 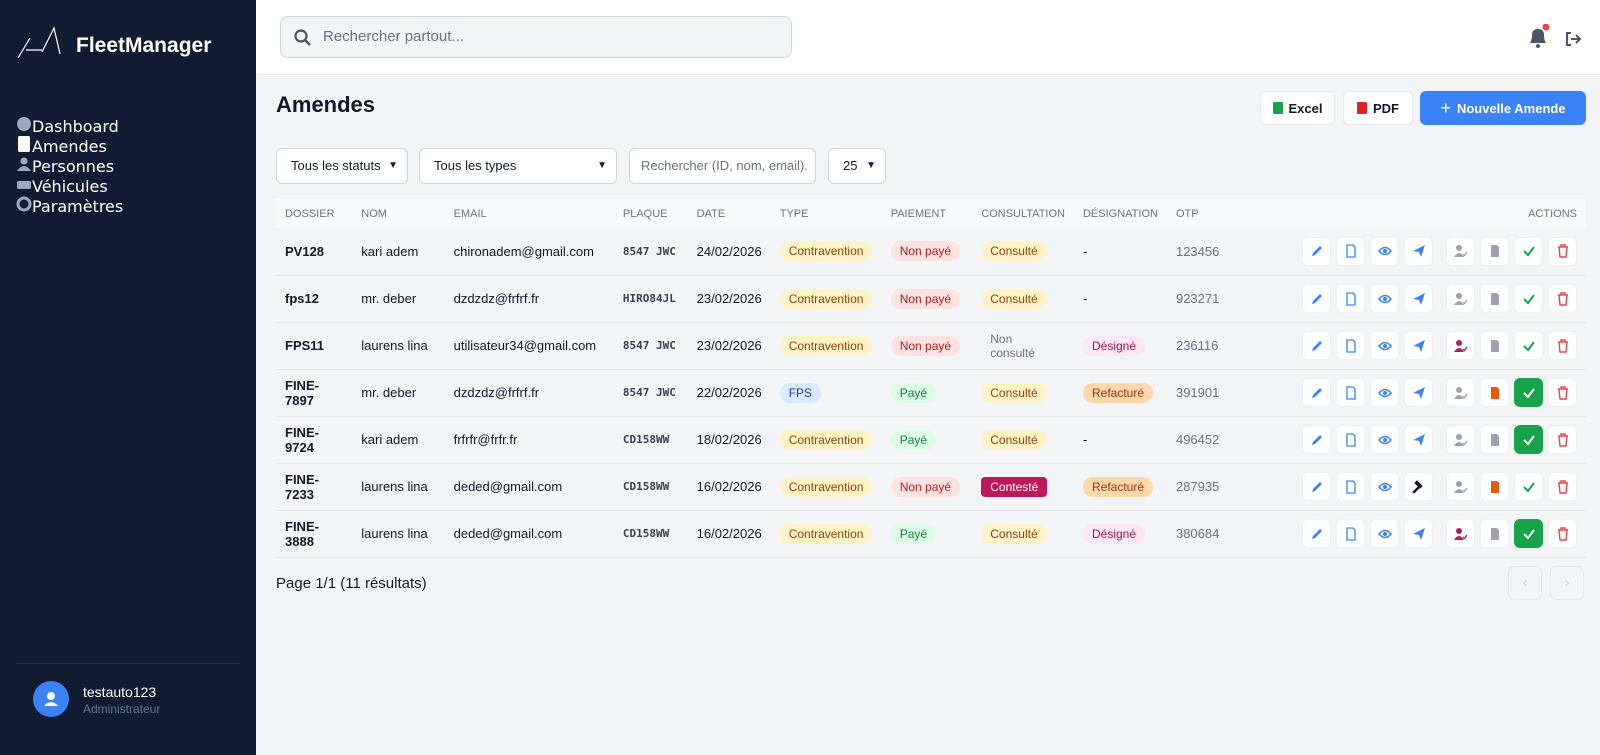 What do you see at coordinates (826, 299) in the screenshot?
I see `type-cell: Contravention` at bounding box center [826, 299].